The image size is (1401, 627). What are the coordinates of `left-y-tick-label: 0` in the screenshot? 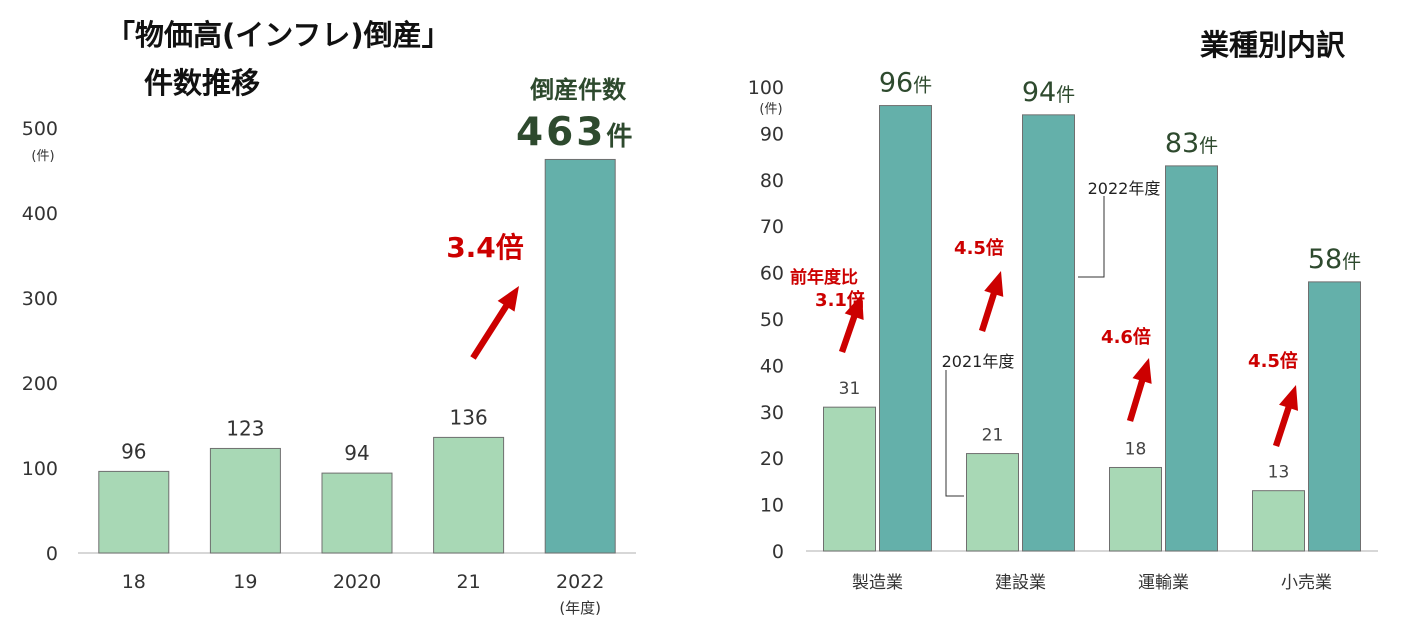 It's located at (52, 554).